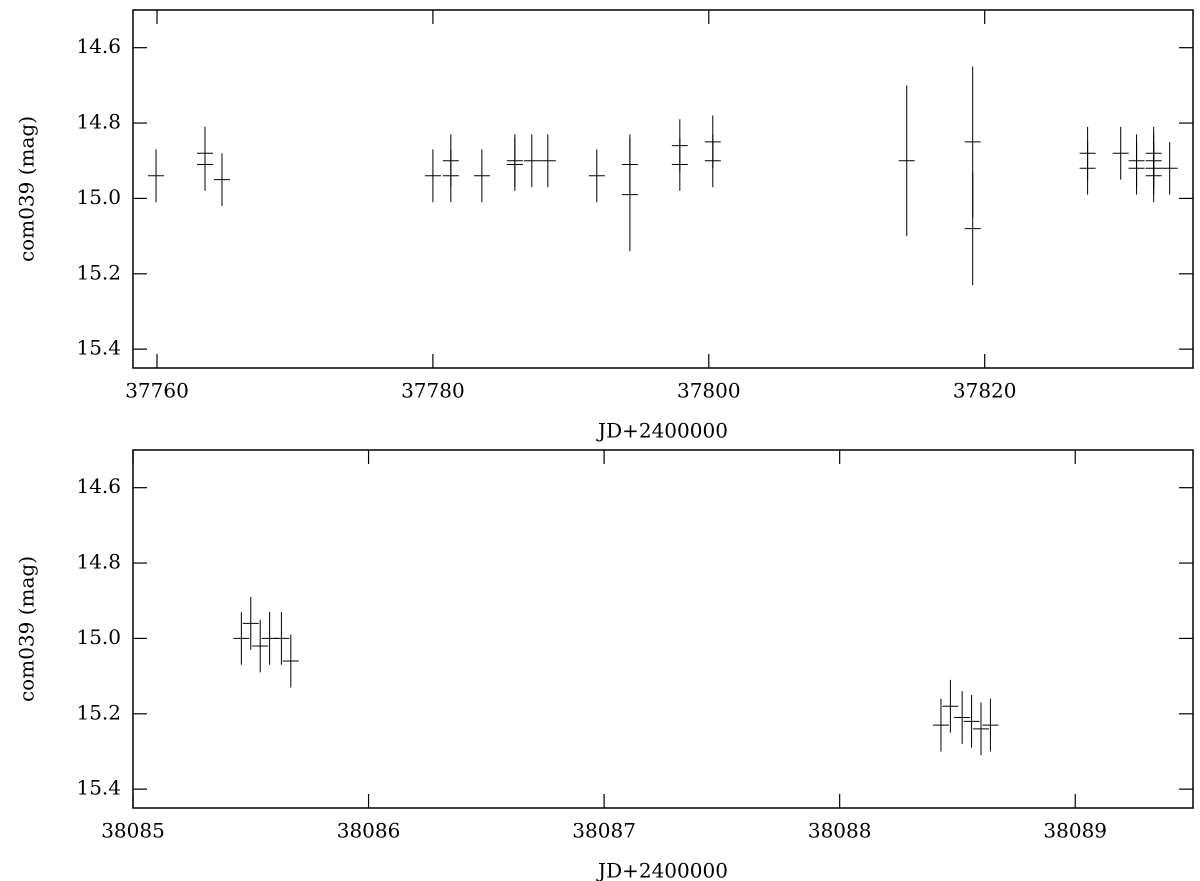 The width and height of the screenshot is (1200, 881). I want to click on x-tick-label: 38085, so click(133, 831).